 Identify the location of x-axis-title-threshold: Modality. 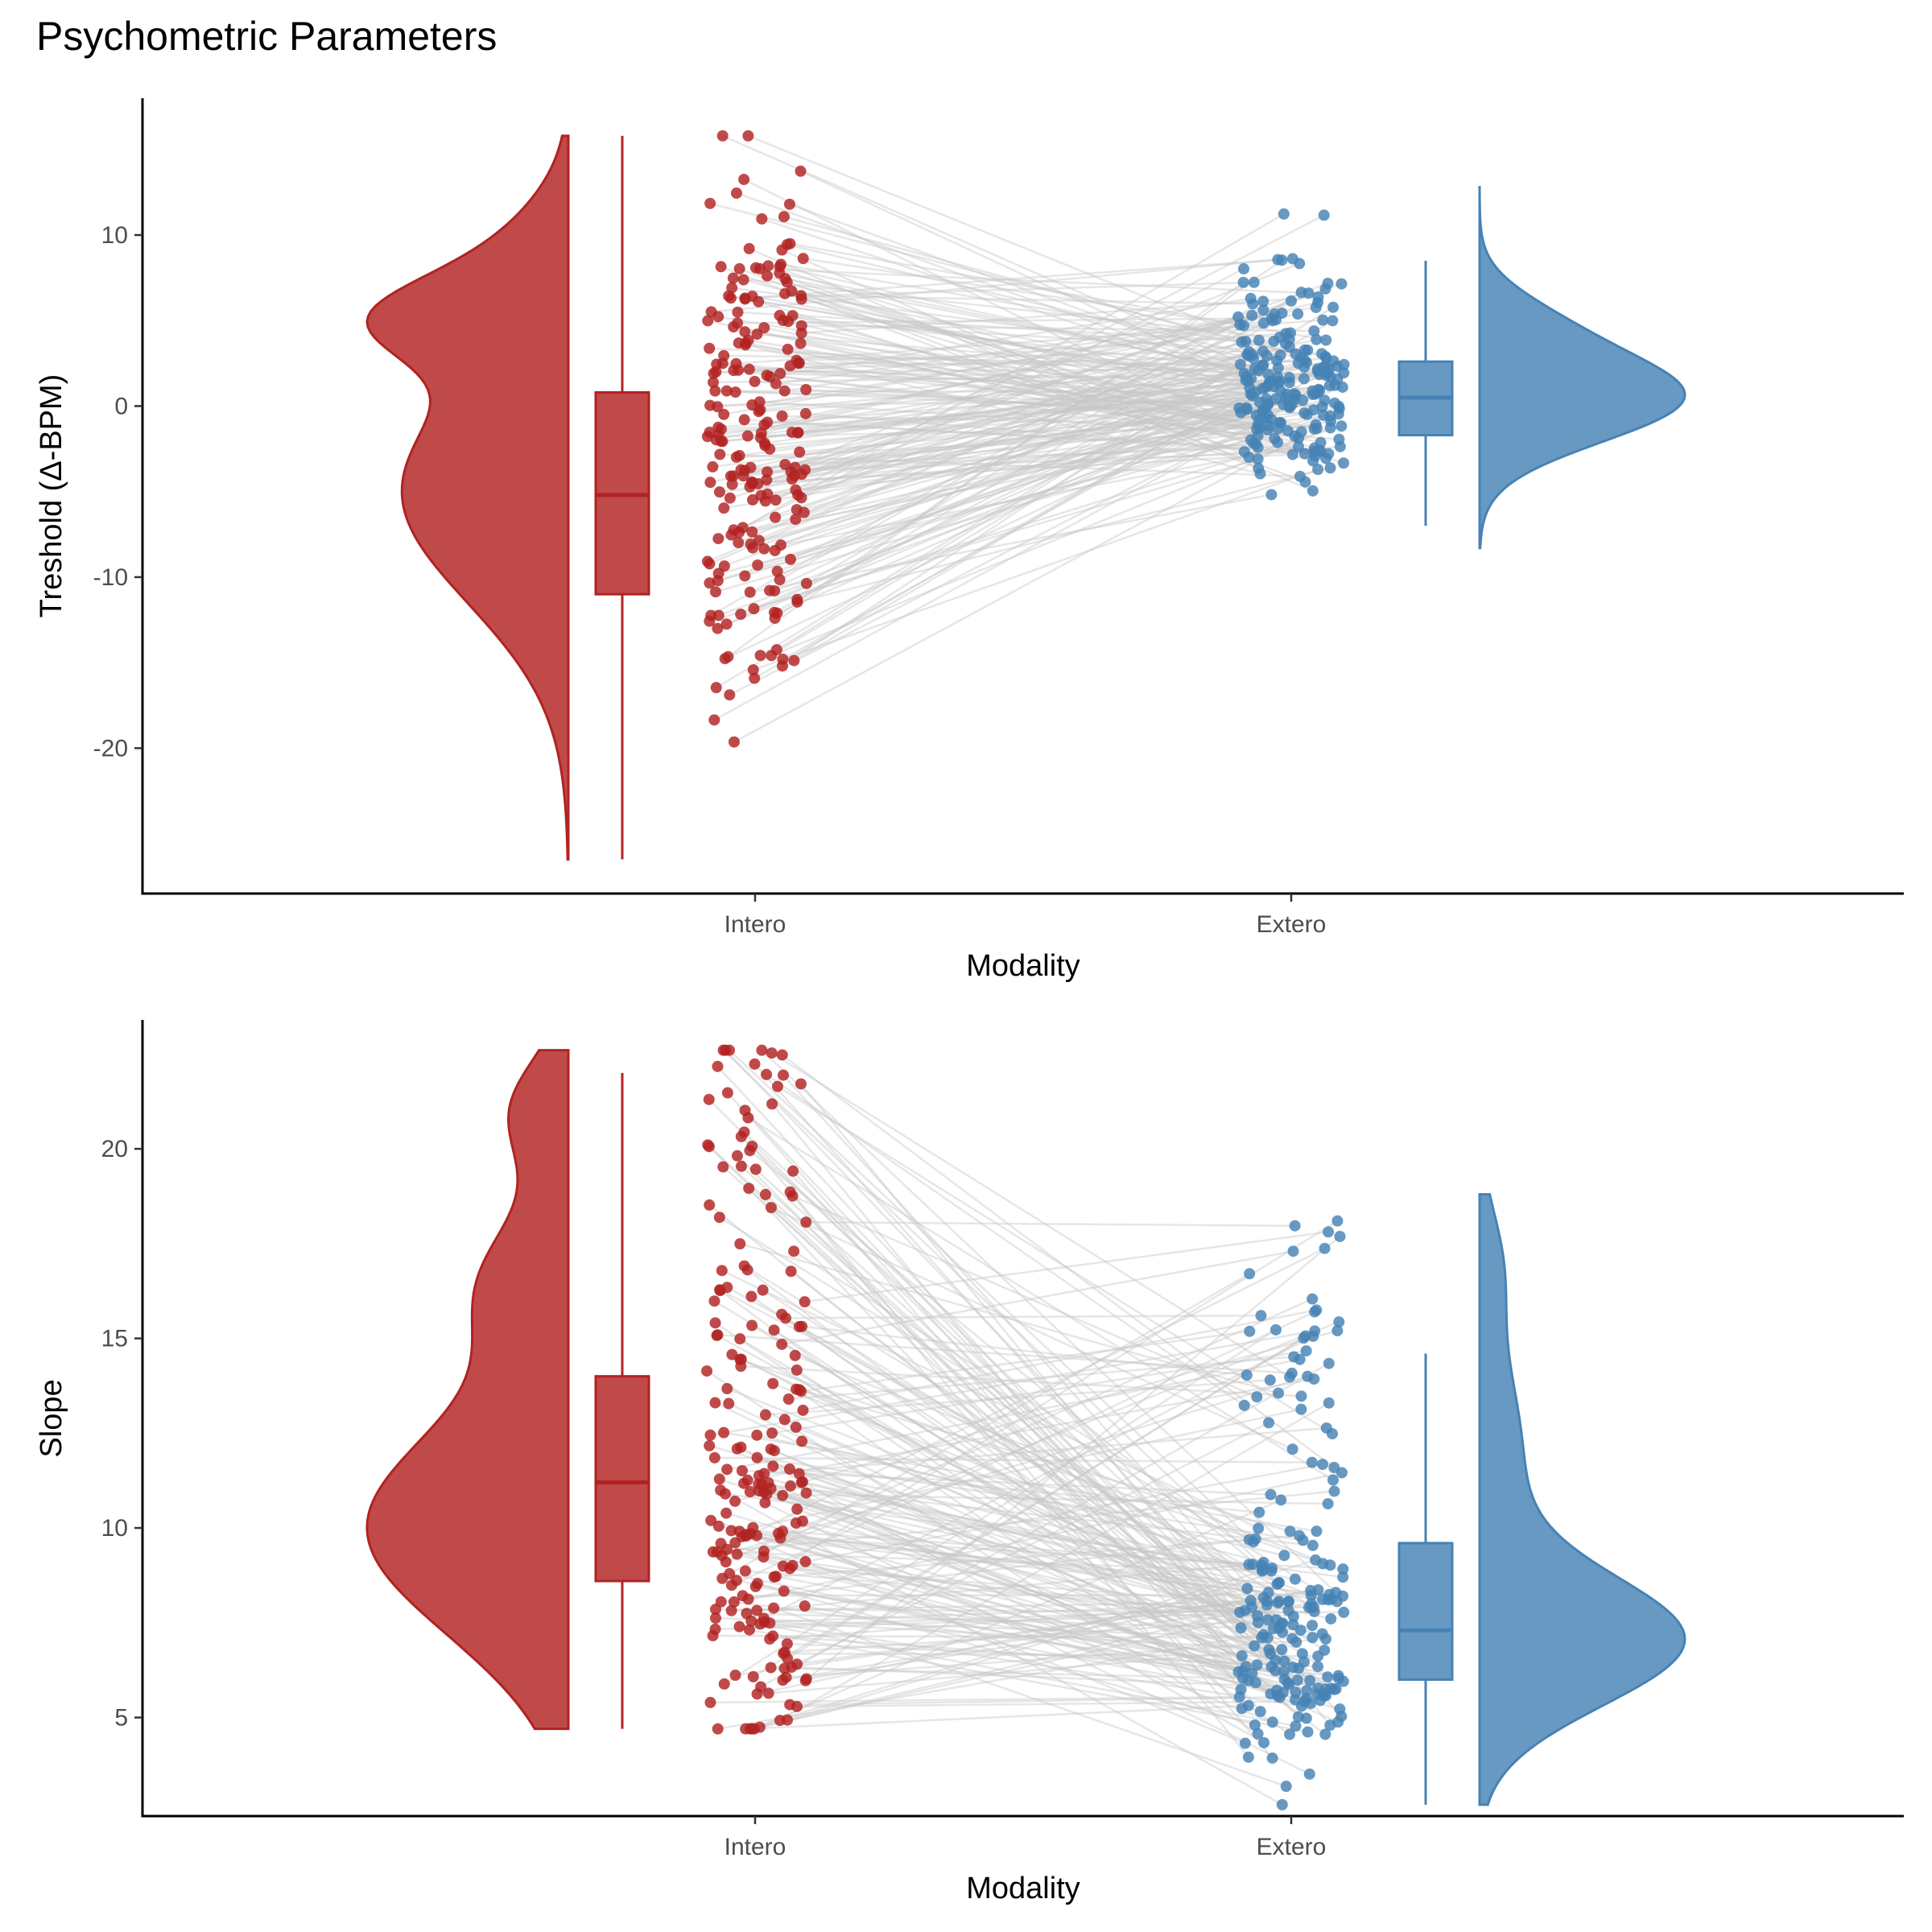
(1023, 966).